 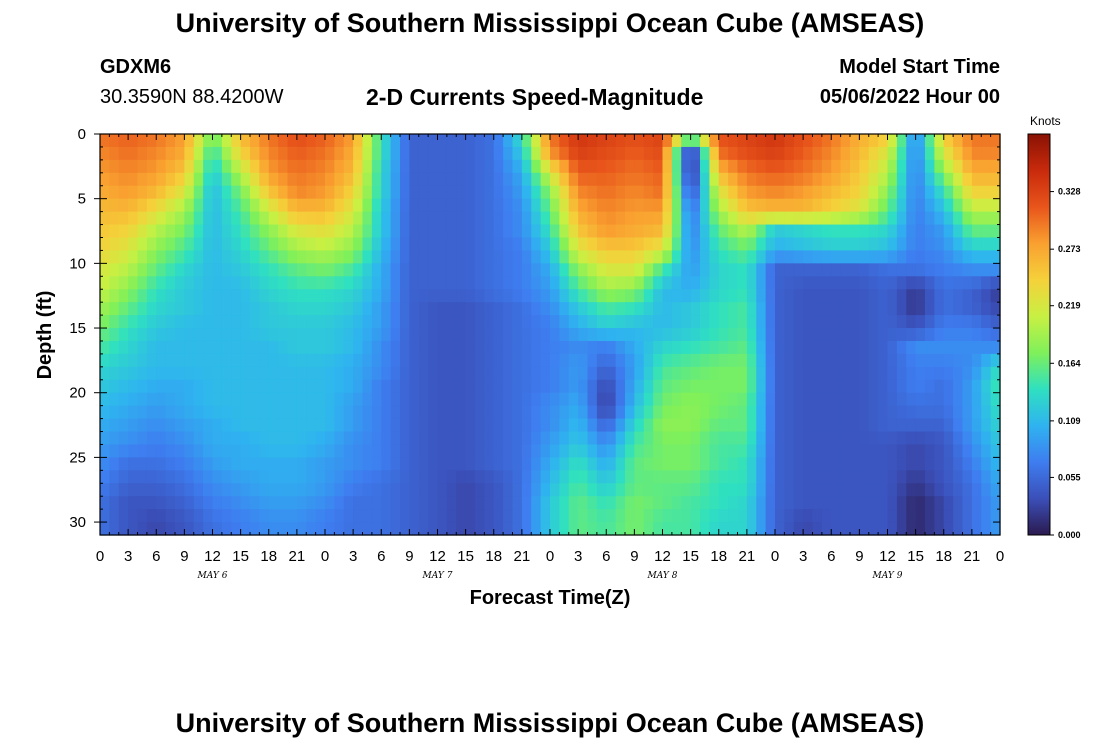 I want to click on colorbar-label: 0.219, so click(x=1069, y=306).